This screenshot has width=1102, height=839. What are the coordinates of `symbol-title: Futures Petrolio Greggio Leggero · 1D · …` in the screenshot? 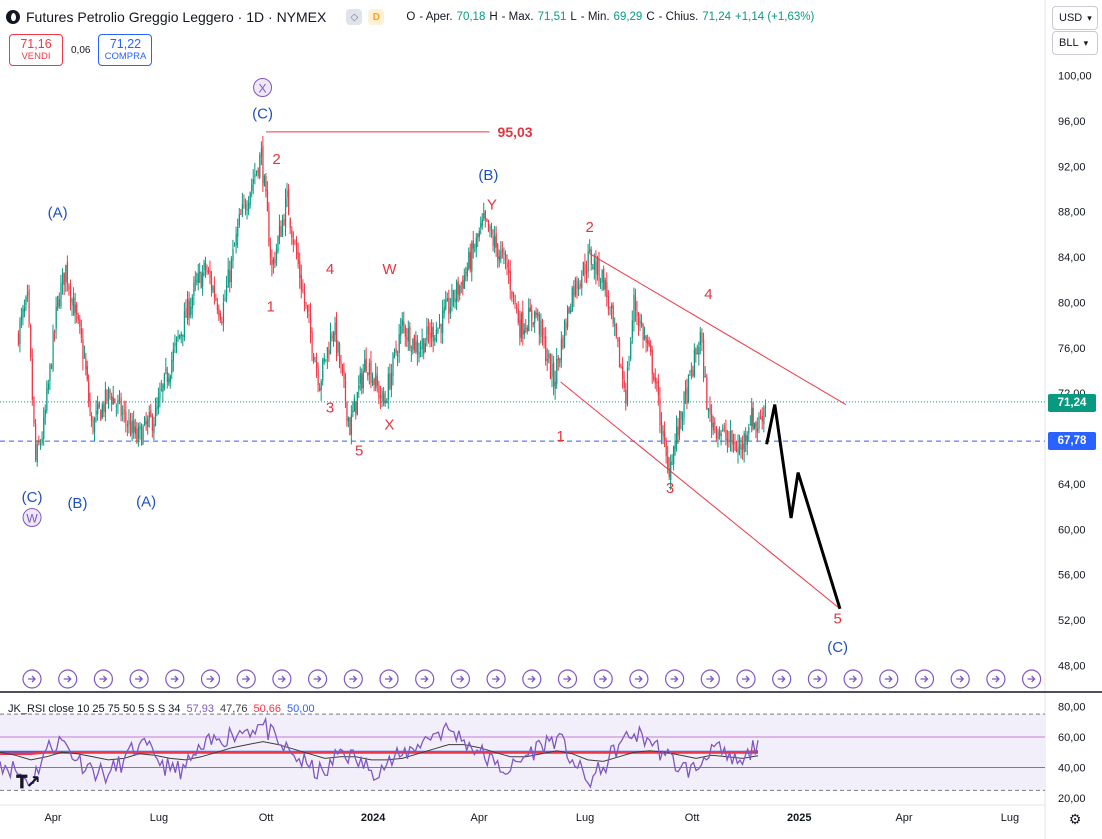 It's located at (176, 17).